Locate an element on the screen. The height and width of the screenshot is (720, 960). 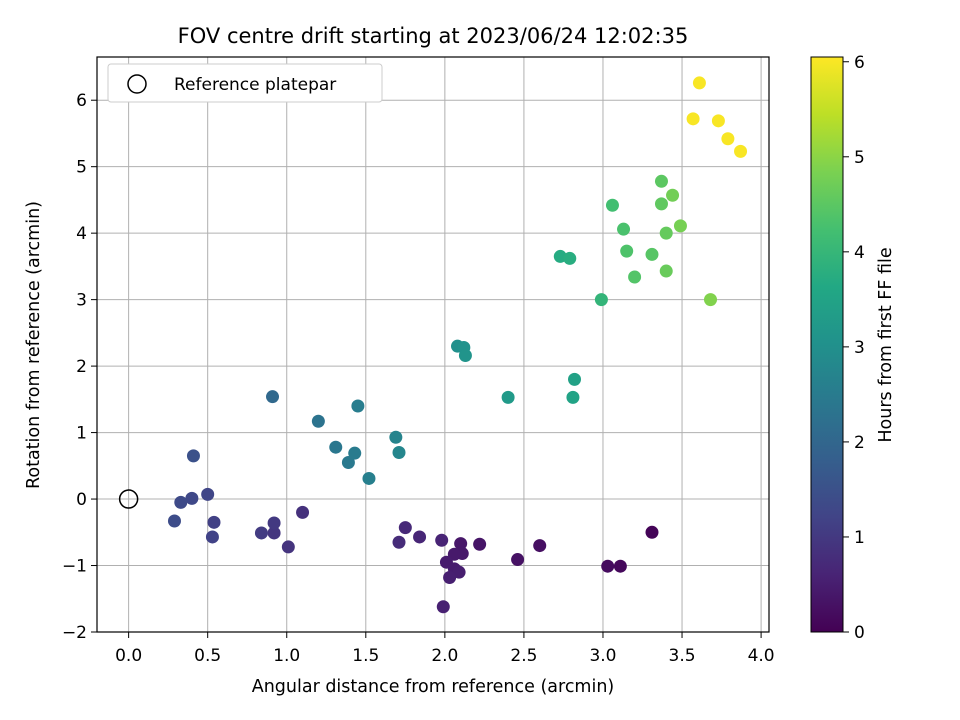
legend-marker-icon is located at coordinates (137, 84).